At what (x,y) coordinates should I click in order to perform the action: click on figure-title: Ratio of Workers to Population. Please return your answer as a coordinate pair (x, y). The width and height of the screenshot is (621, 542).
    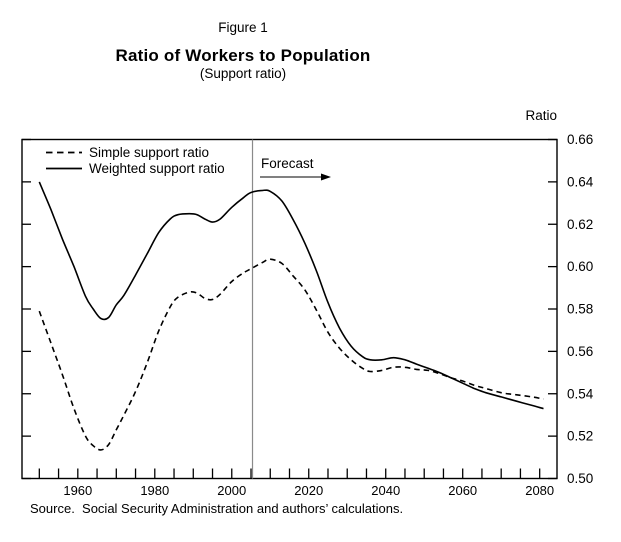
    Looking at the image, I should click on (243, 55).